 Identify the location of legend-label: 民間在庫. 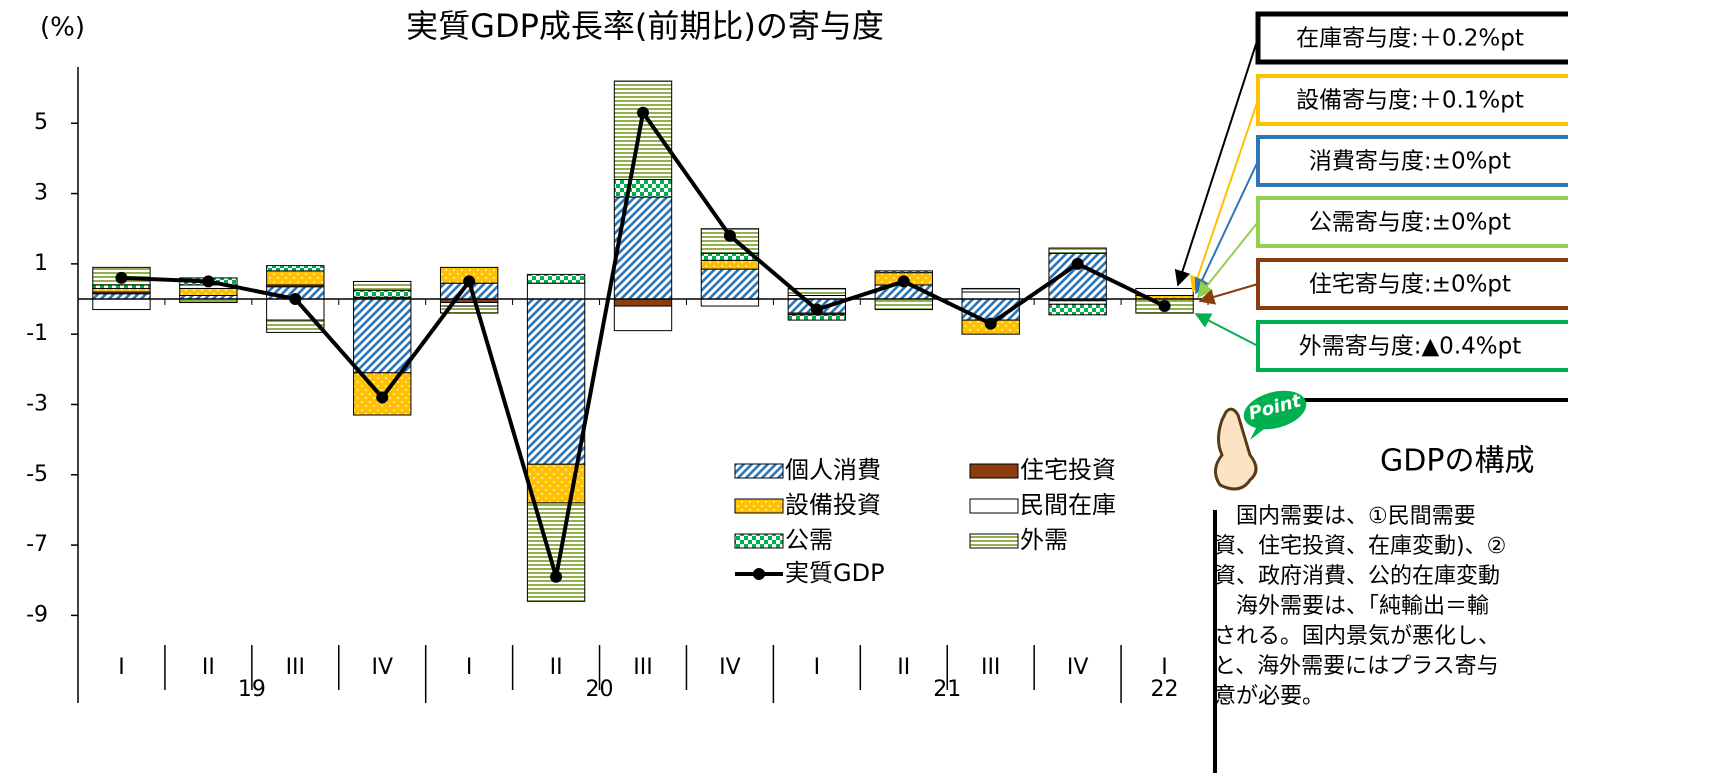
(1068, 505).